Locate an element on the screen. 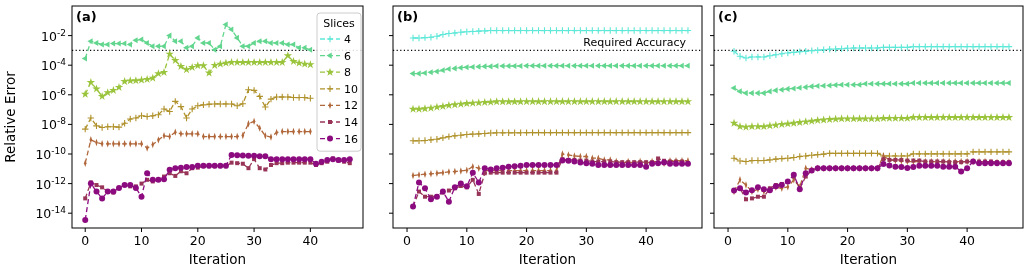 This screenshot has height=270, width=1030. y-tick-label: 10$^{-6}$ is located at coordinates (54, 94).